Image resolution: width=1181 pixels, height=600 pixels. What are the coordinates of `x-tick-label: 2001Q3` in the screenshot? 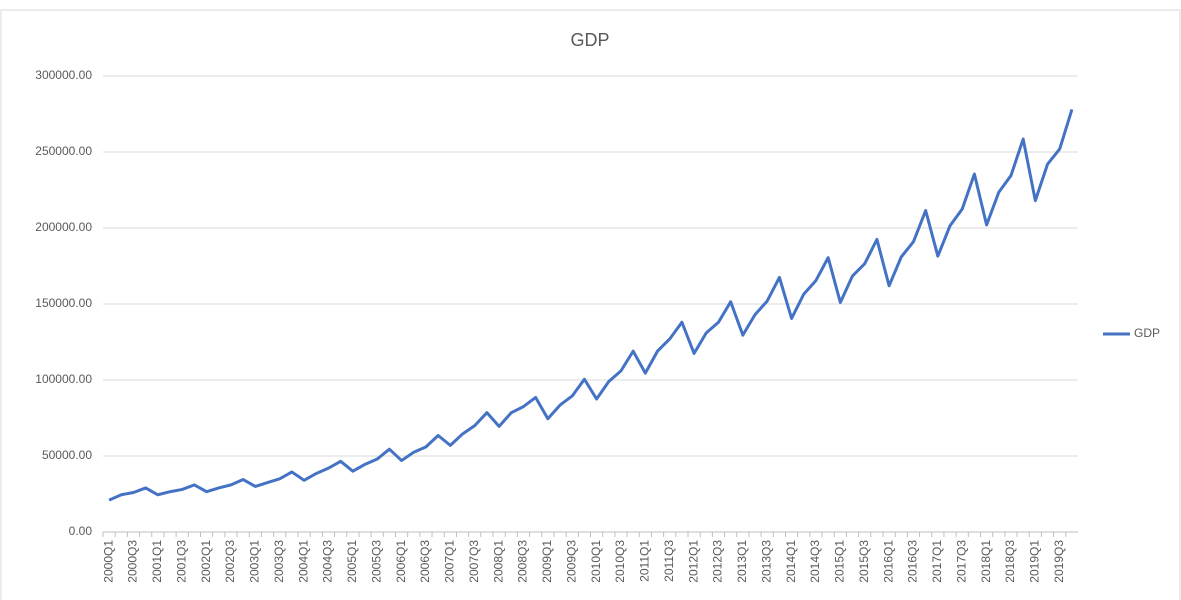 It's located at (181, 561).